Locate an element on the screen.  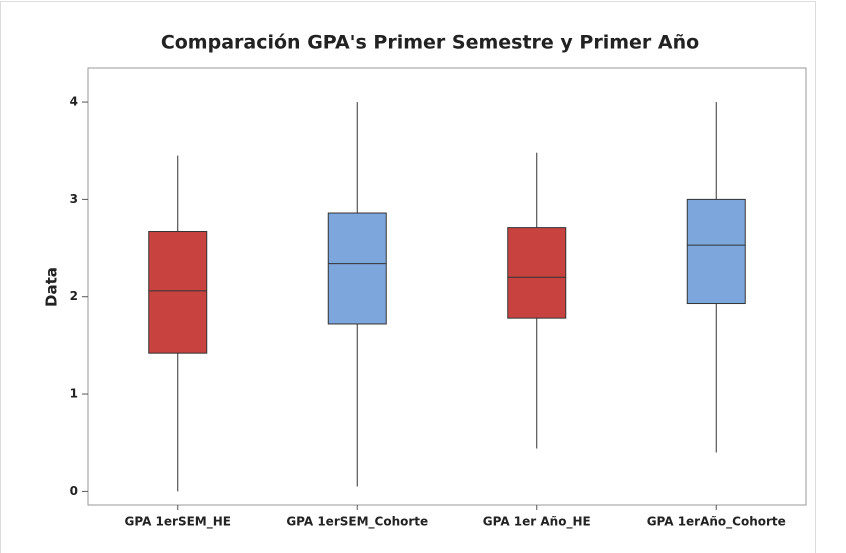
x-tick-label: GPA 1erSEM_Cohorte is located at coordinates (357, 522).